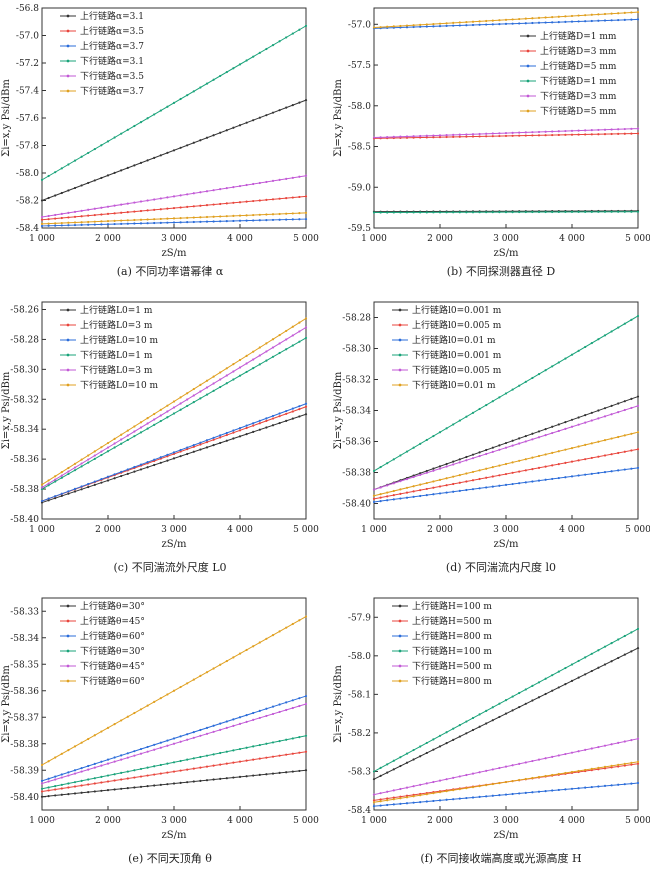 The width and height of the screenshot is (650, 877). Describe the element at coordinates (112, 606) in the screenshot. I see `legend-label: 上行链路θ=30°` at that location.